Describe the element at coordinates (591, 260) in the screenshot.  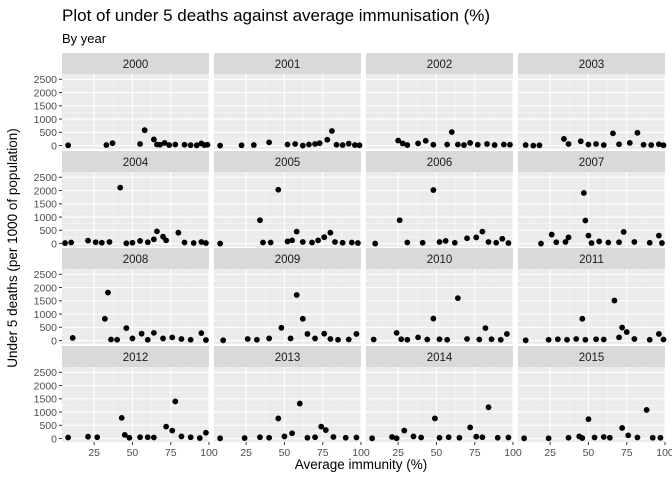
I see `facet-strip-label: 2011` at that location.